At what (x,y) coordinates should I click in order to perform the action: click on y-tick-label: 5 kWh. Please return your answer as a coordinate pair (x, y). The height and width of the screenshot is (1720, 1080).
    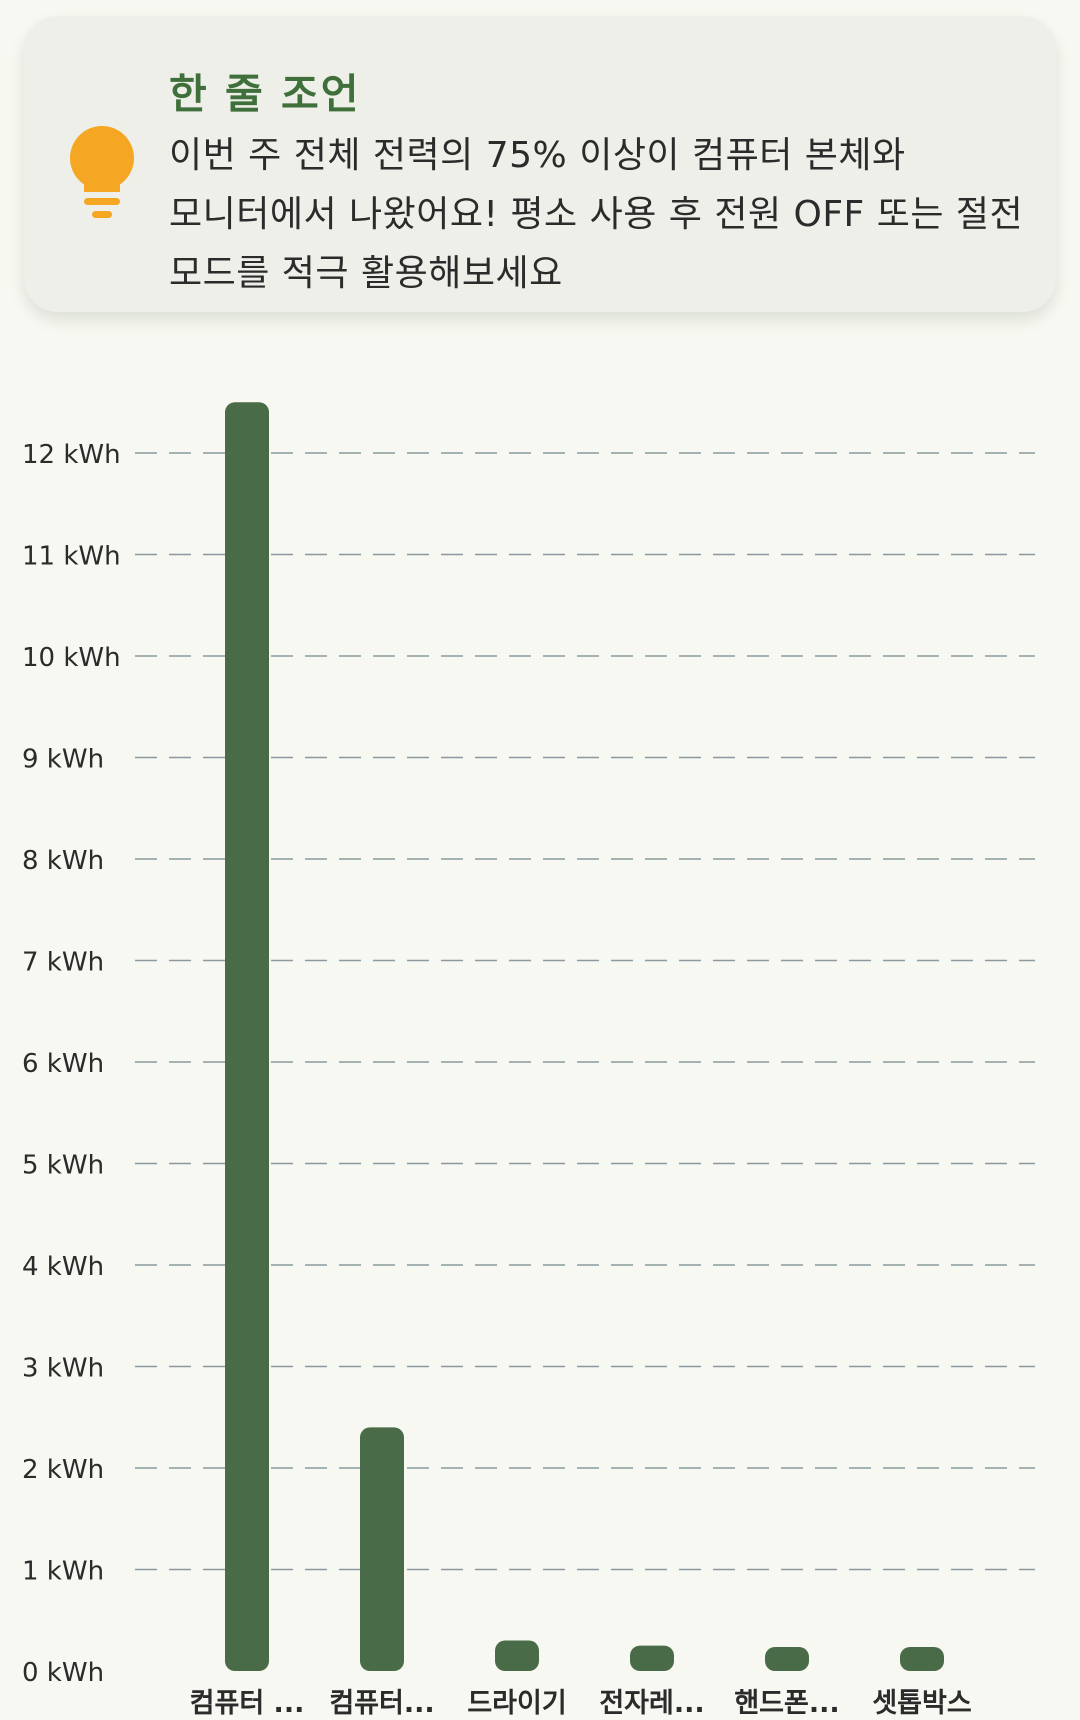
    Looking at the image, I should click on (63, 1166).